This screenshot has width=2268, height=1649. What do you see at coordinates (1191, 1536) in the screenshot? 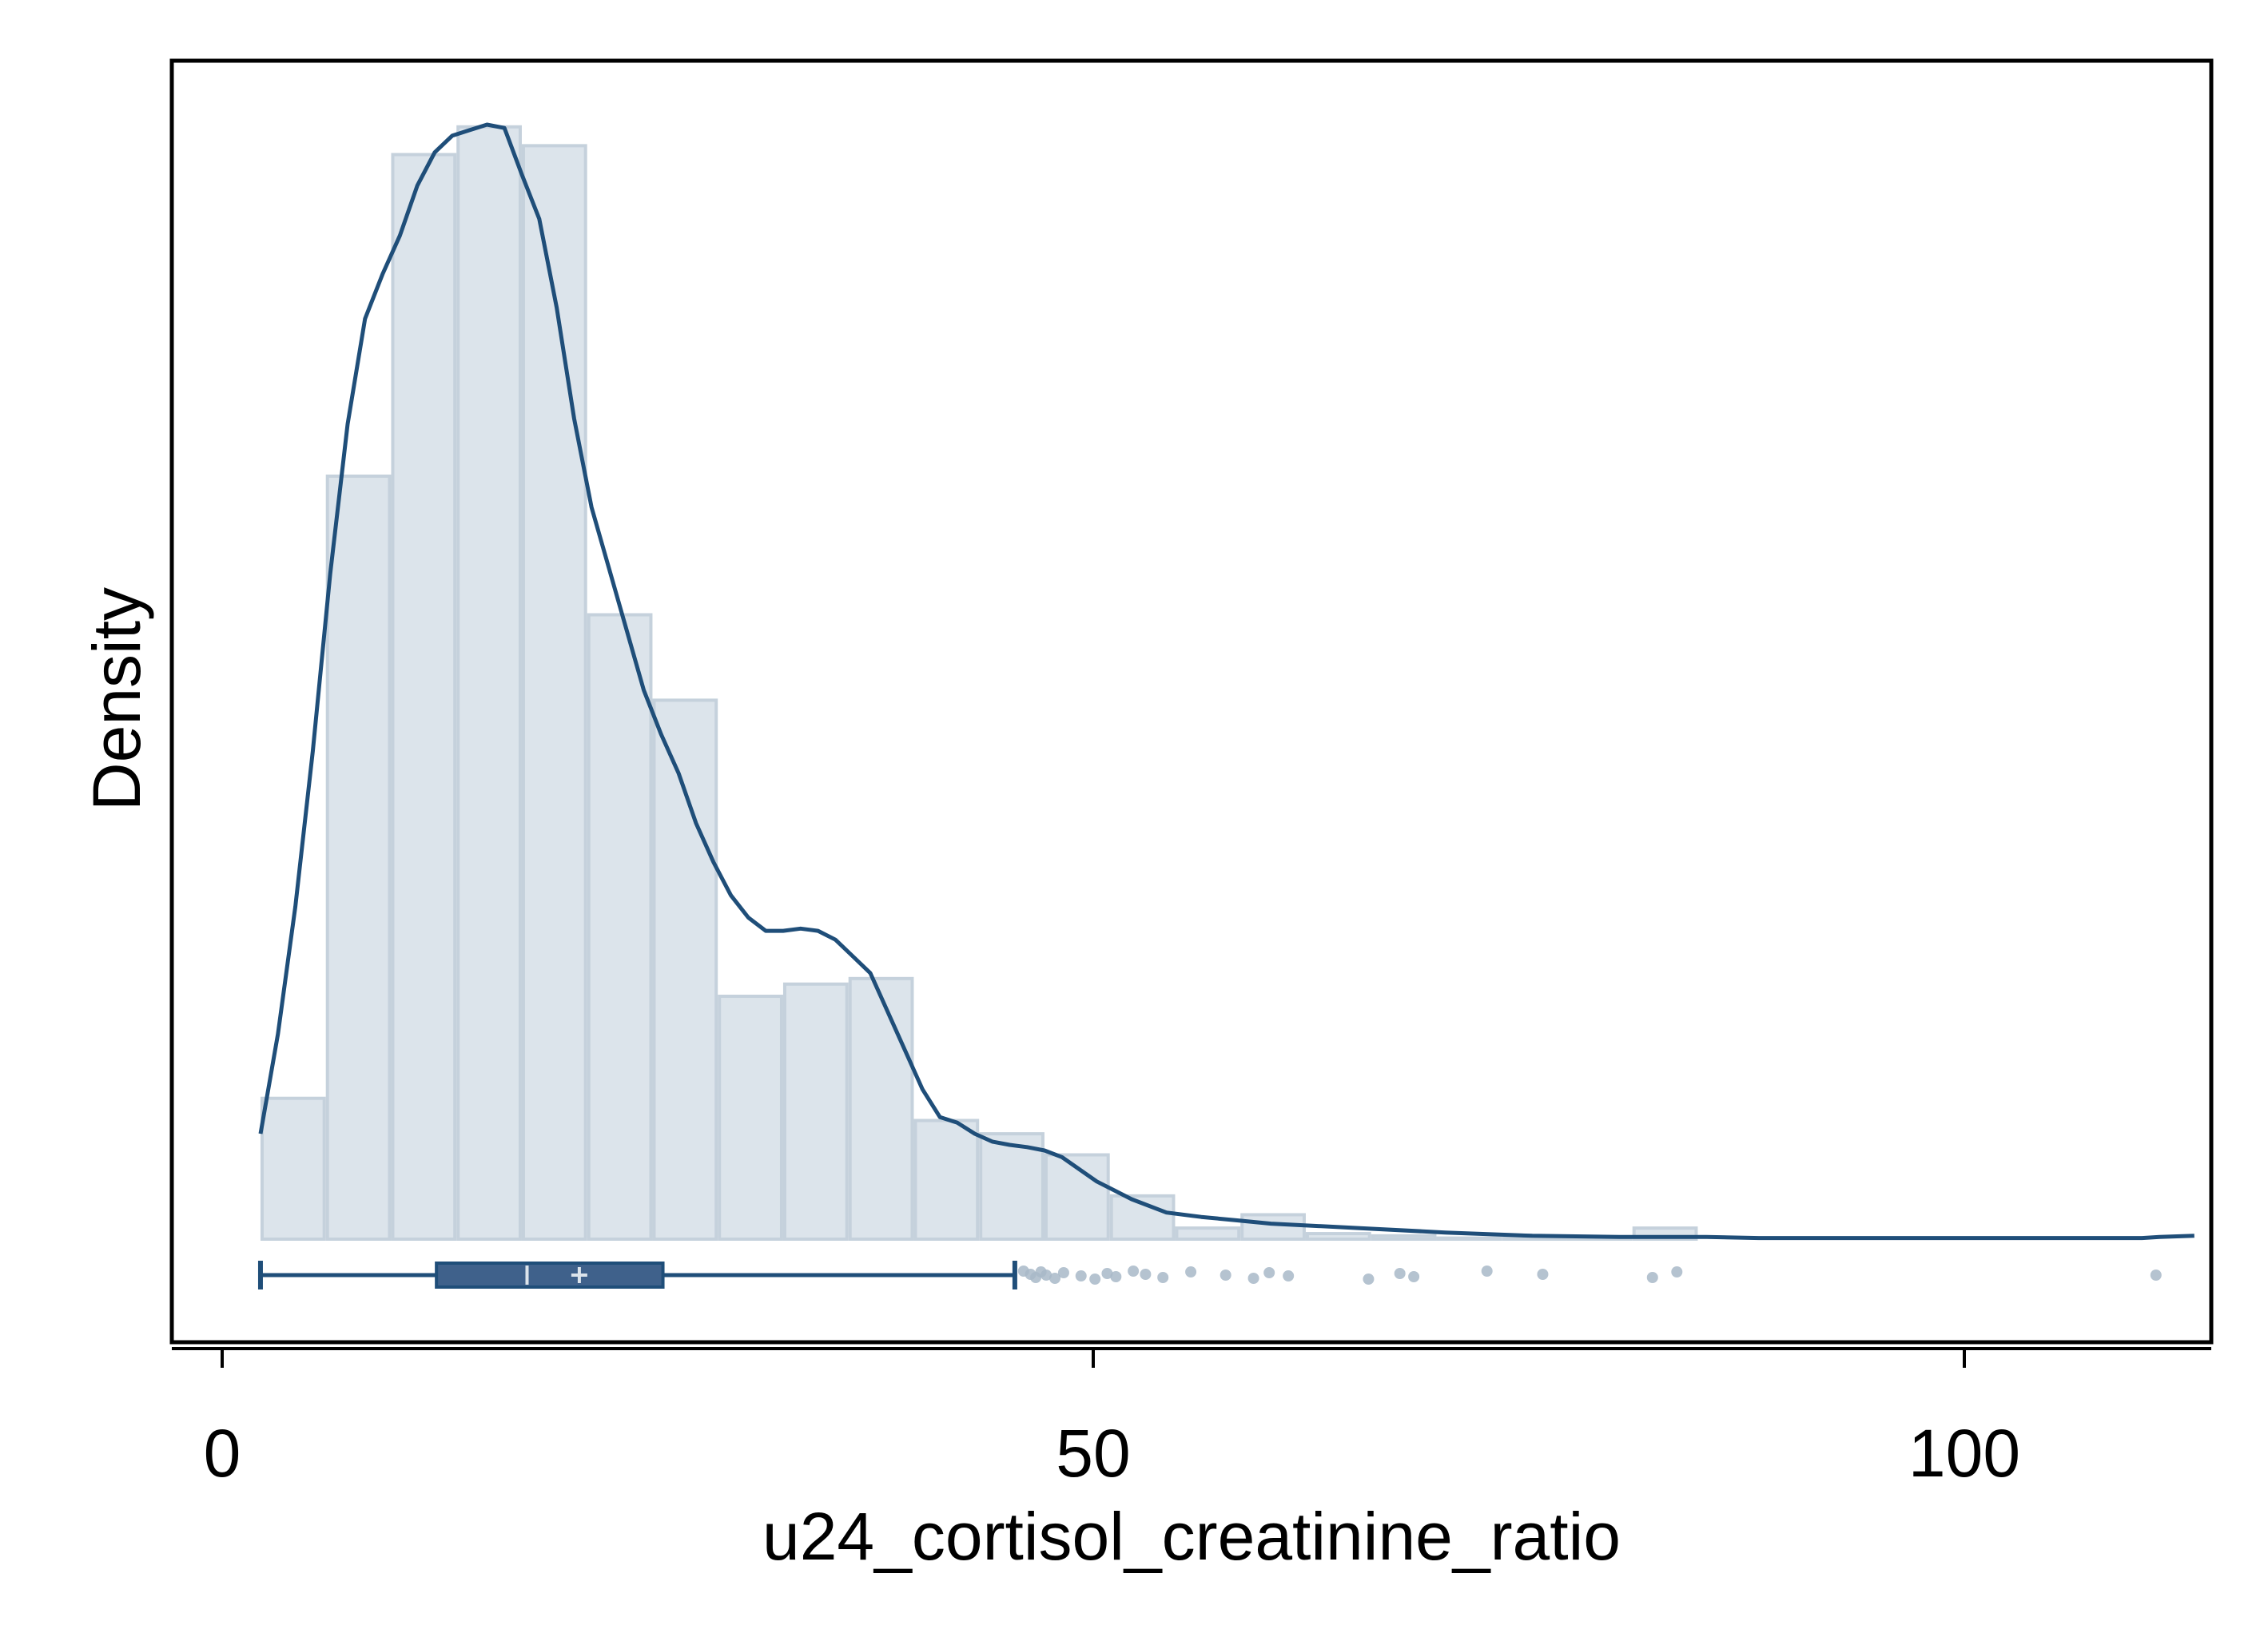
I see `x-axis-label: u24_cortisol_creatinine_ratio` at bounding box center [1191, 1536].